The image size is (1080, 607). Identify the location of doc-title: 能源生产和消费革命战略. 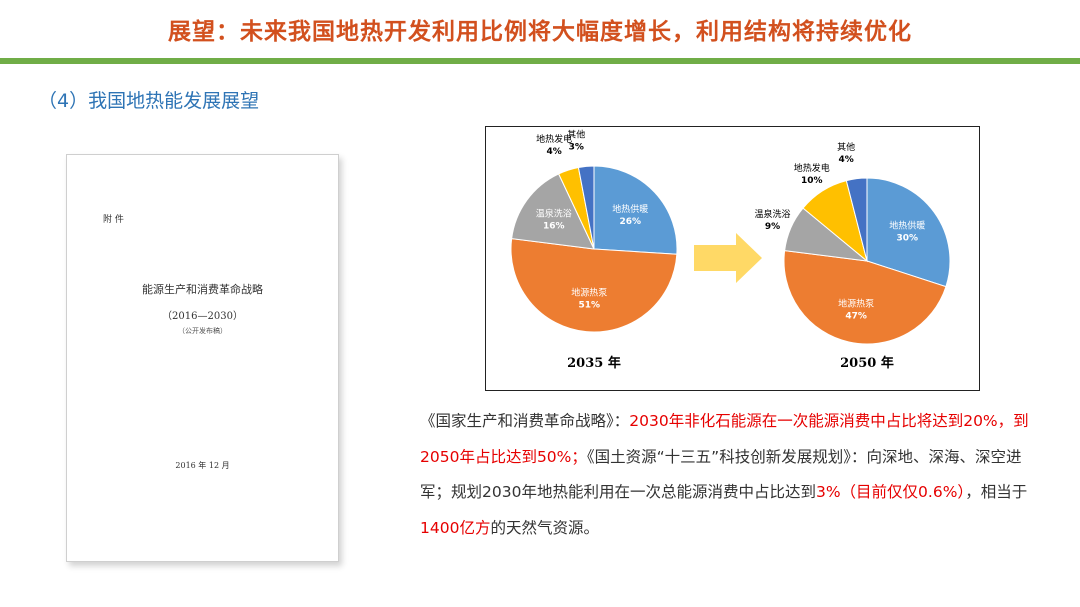
(202, 289).